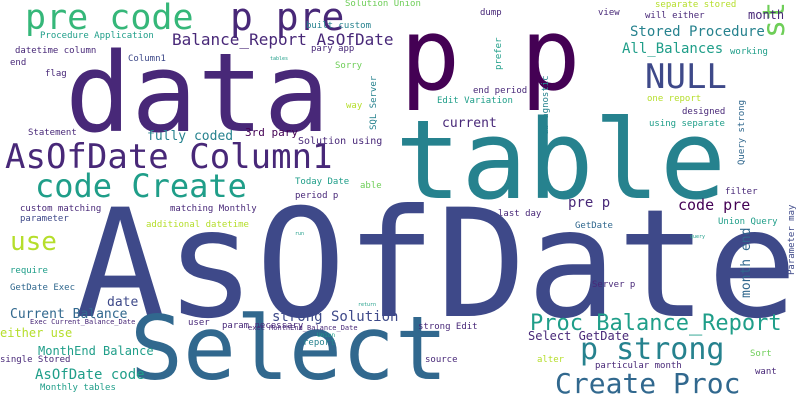  What do you see at coordinates (614, 285) in the screenshot?
I see `cloud-word-server-p: Server p` at bounding box center [614, 285].